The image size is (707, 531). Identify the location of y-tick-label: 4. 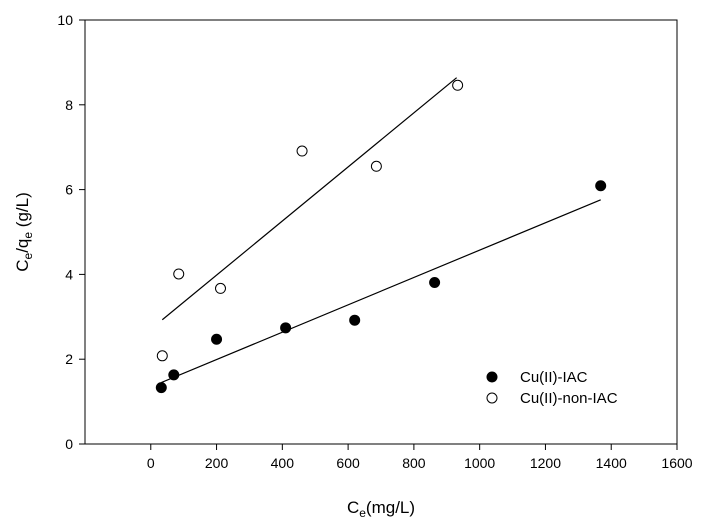
(69, 274).